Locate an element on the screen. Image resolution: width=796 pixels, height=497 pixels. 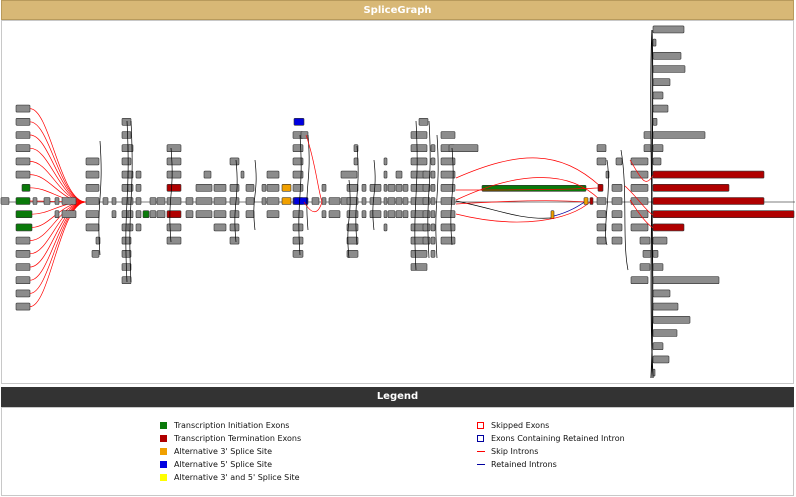
alt5-exon is located at coordinates (301, 201).